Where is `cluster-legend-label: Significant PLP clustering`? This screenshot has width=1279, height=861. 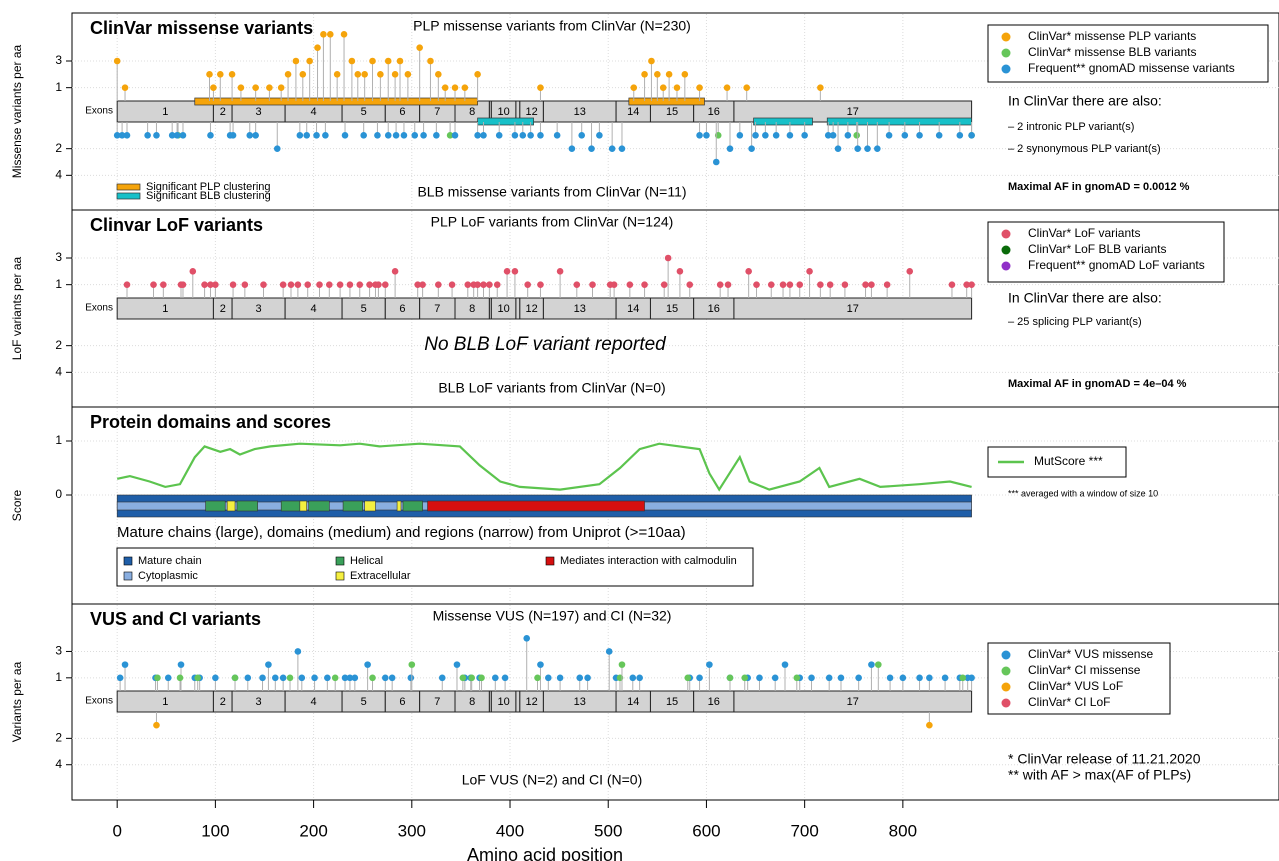 cluster-legend-label: Significant PLP clustering is located at coordinates (208, 187).